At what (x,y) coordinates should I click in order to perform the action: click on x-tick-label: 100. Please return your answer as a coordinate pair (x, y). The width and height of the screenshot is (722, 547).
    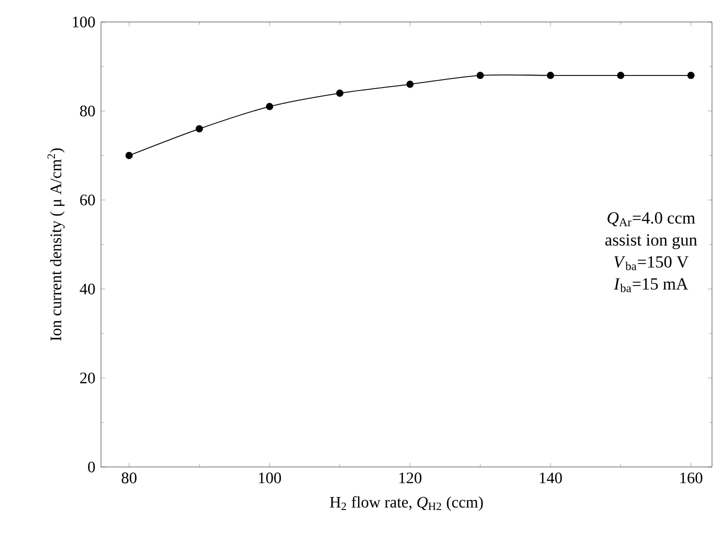
    Looking at the image, I should click on (269, 478).